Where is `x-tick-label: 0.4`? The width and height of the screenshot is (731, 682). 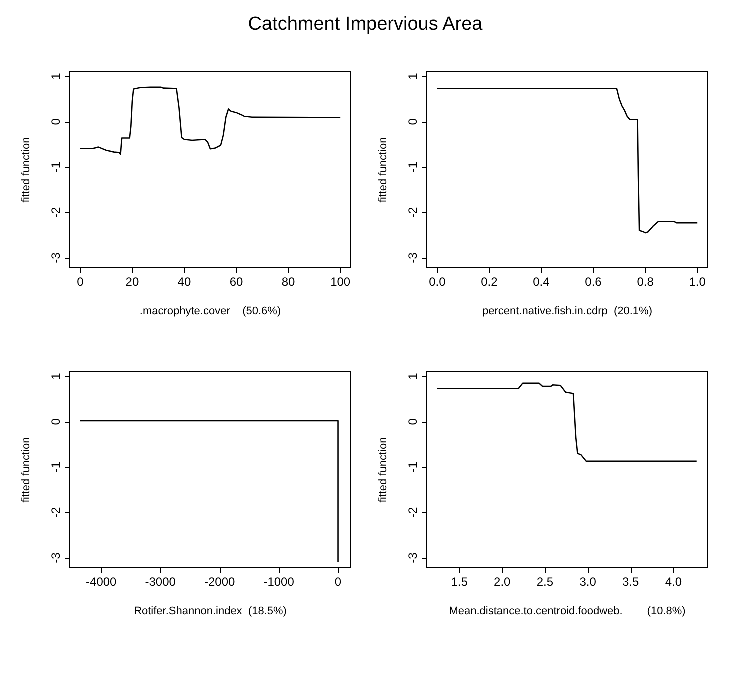
x-tick-label: 0.4 is located at coordinates (541, 282).